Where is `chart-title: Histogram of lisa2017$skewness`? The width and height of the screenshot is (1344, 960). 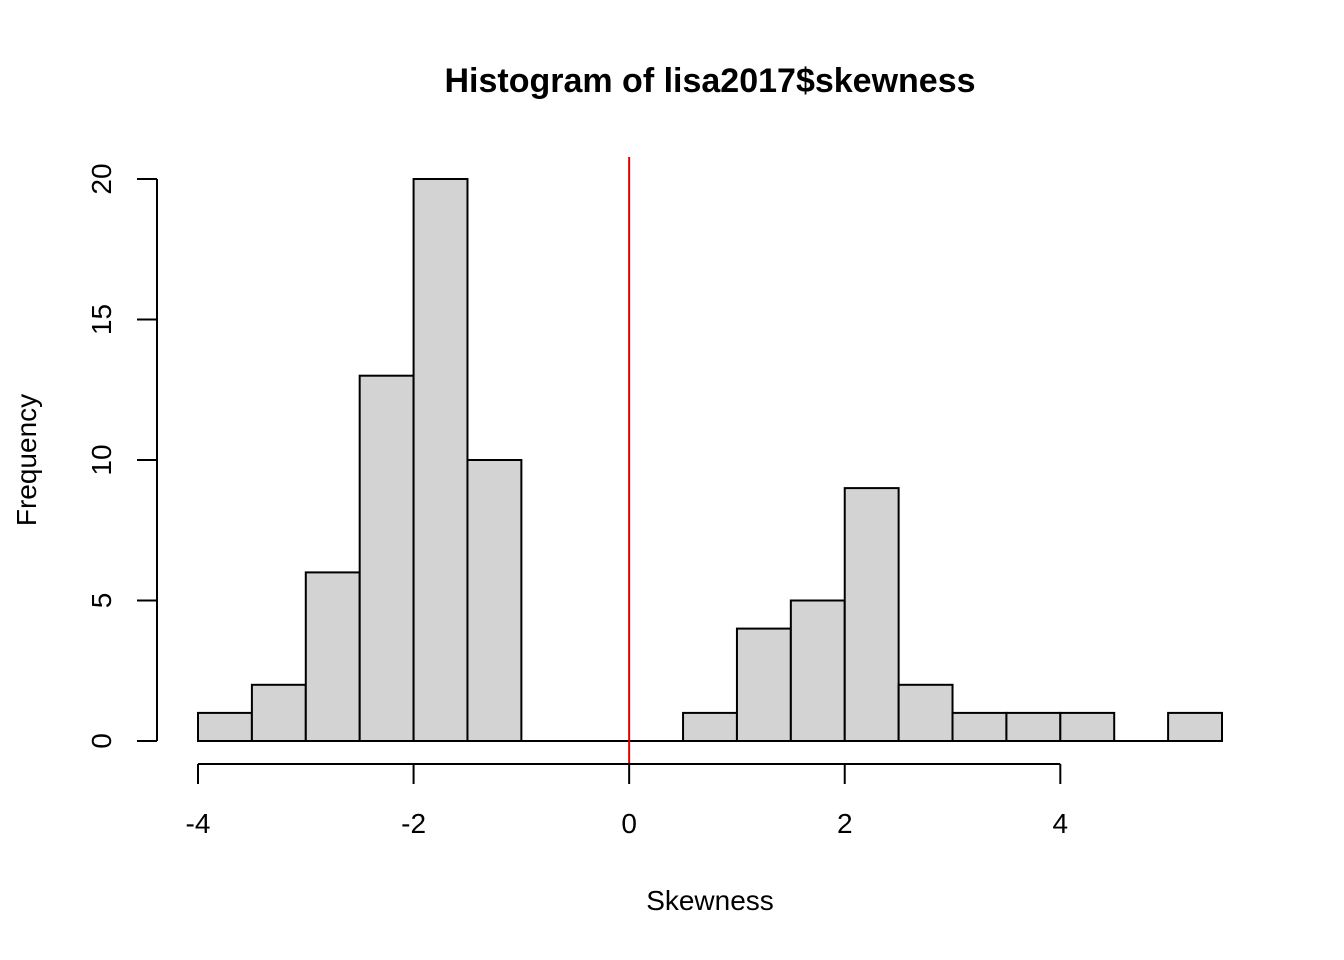 chart-title: Histogram of lisa2017$skewness is located at coordinates (709, 81).